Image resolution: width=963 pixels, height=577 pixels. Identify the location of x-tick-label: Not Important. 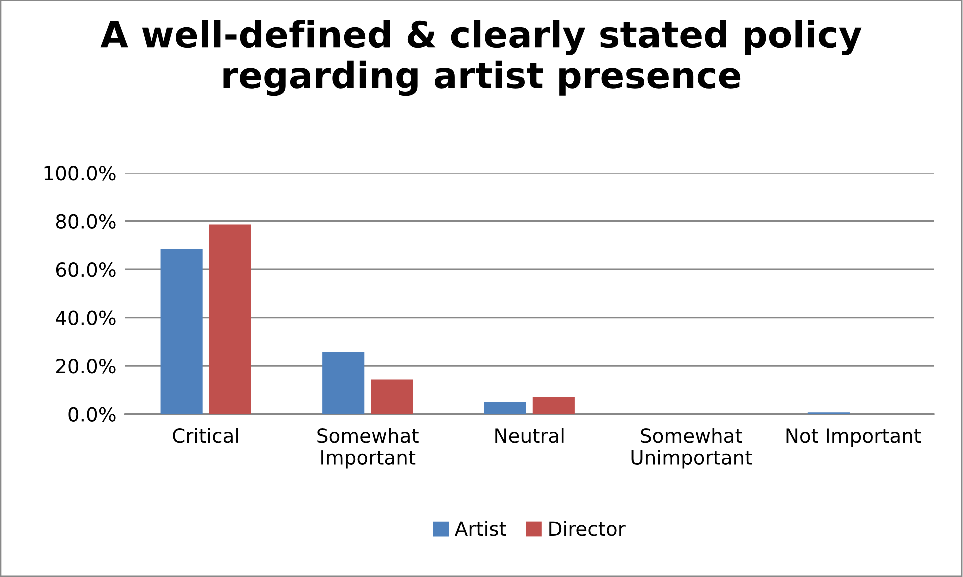
(854, 437).